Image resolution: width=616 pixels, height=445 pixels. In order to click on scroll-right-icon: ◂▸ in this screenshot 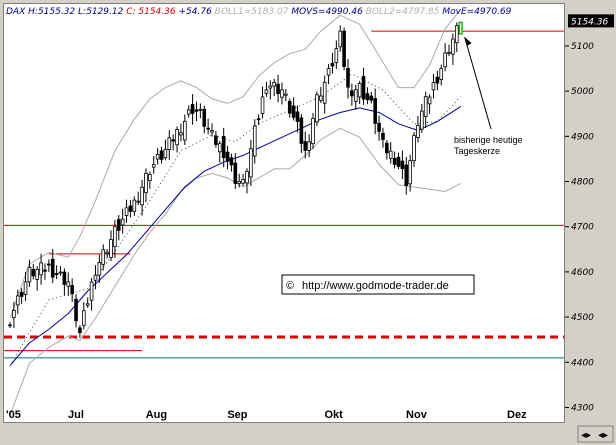, I will do `click(603, 435)`.